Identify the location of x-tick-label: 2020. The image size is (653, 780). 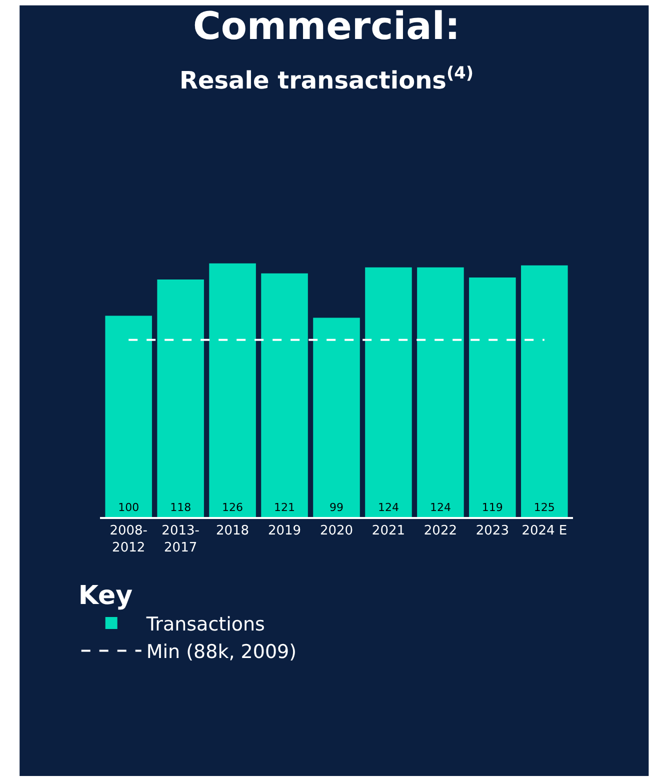
(337, 531).